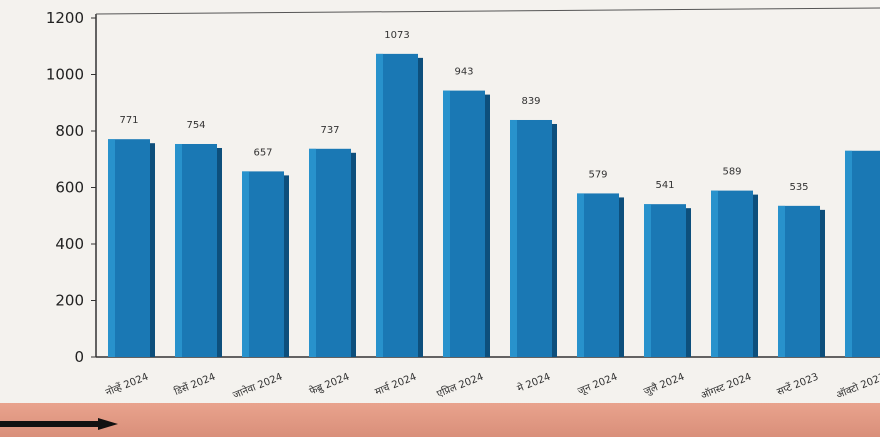 This screenshot has height=437, width=880. I want to click on data-label: 771, so click(128, 120).